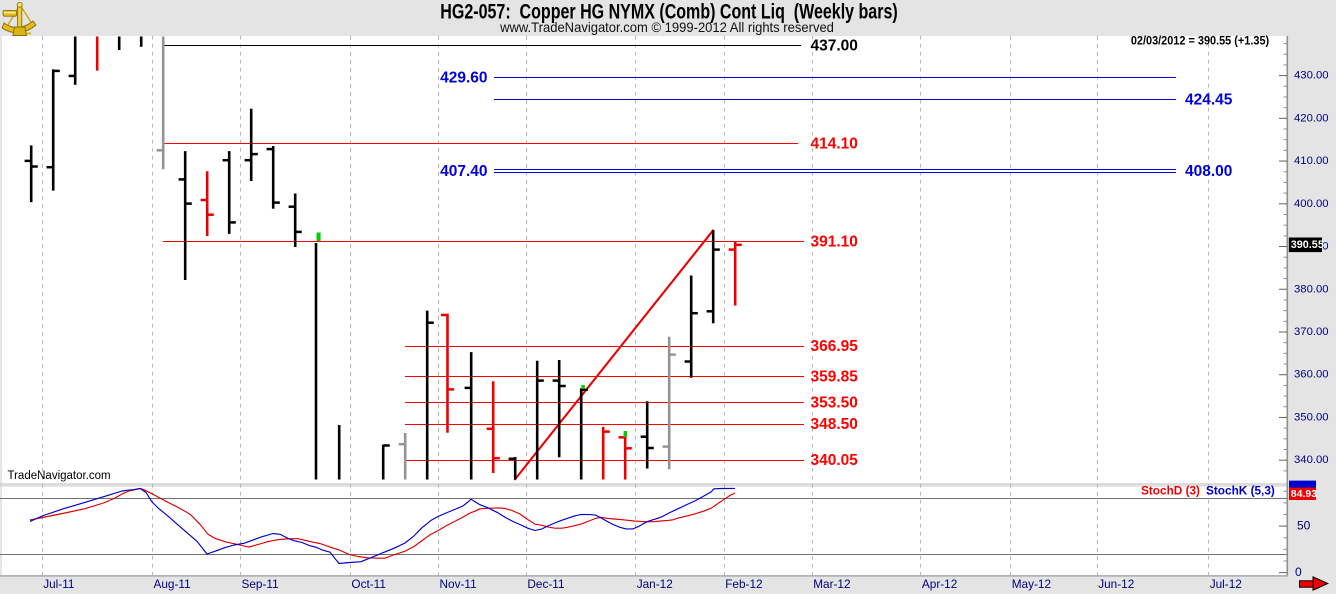  I want to click on svg-text: 366.95, so click(835, 346).